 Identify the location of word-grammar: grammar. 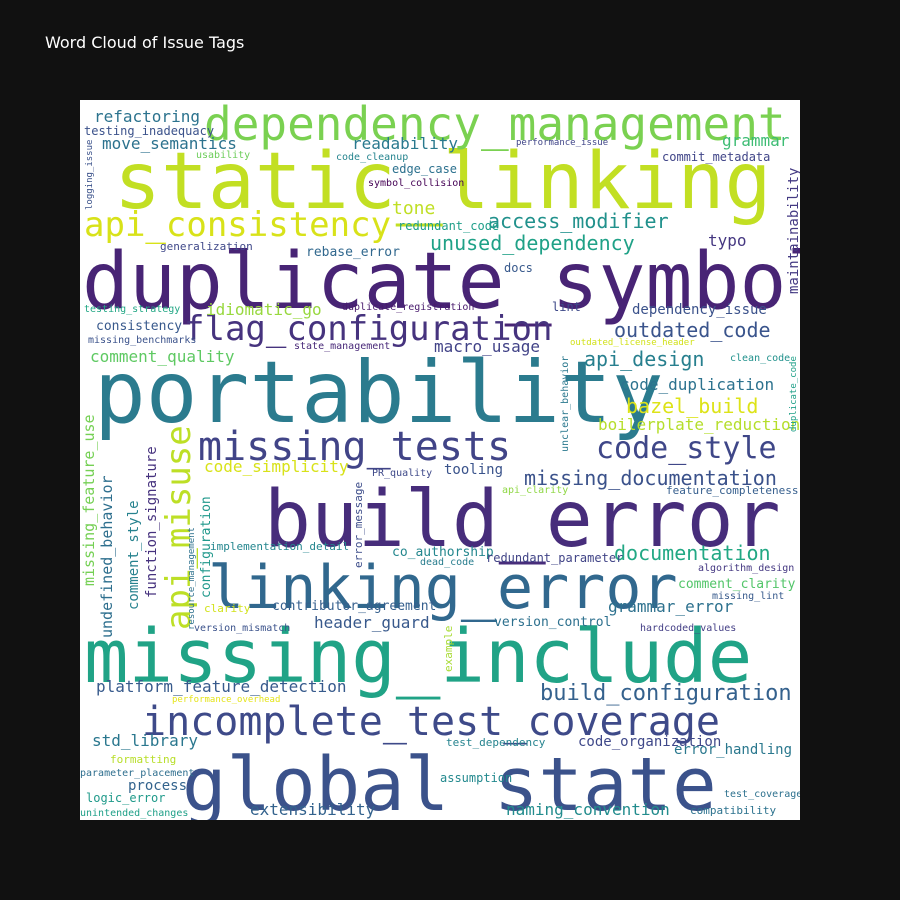
(756, 140).